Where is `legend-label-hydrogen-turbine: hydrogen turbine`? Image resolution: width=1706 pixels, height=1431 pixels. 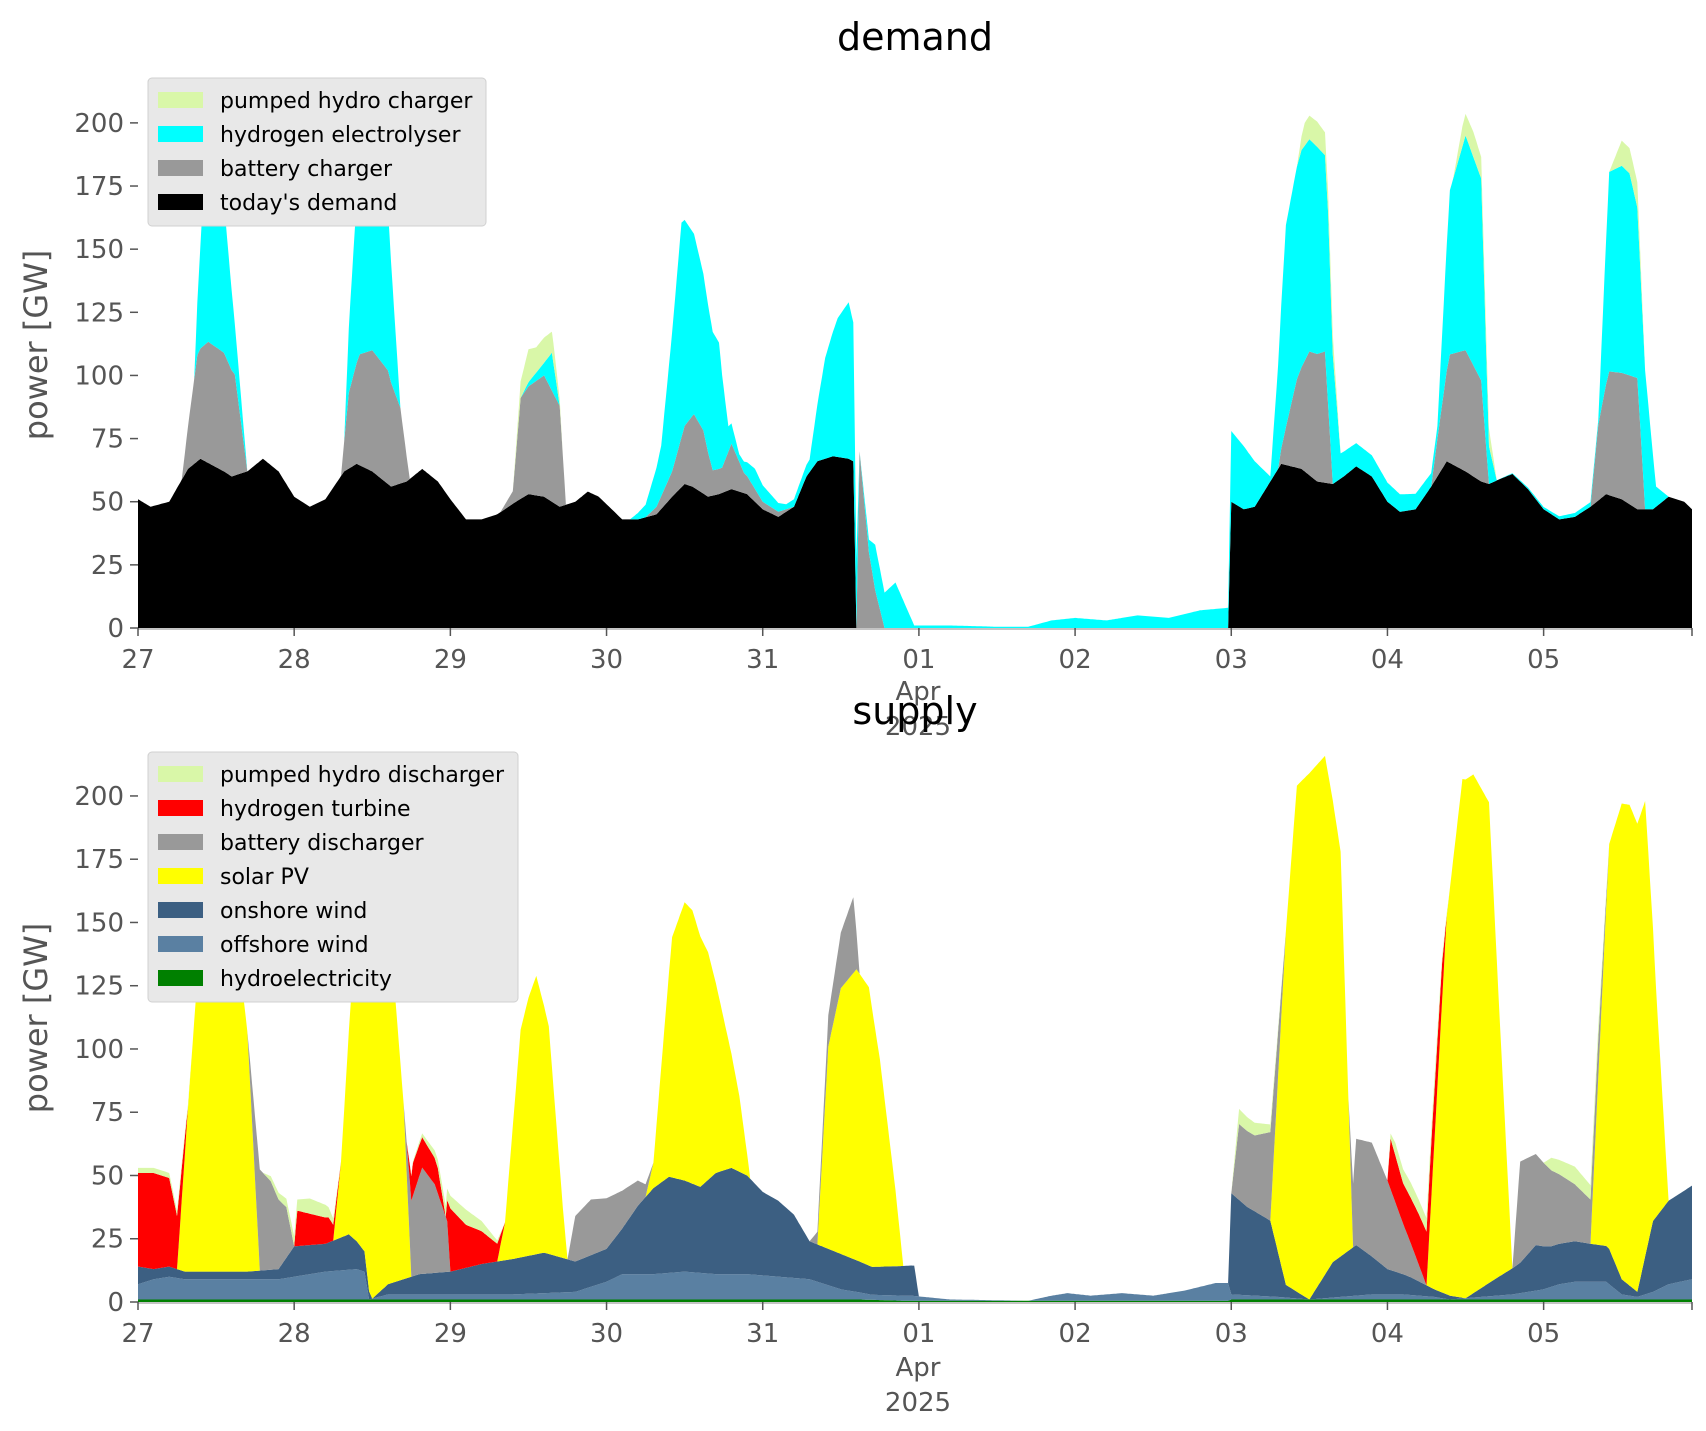 legend-label-hydrogen-turbine: hydrogen turbine is located at coordinates (315, 809).